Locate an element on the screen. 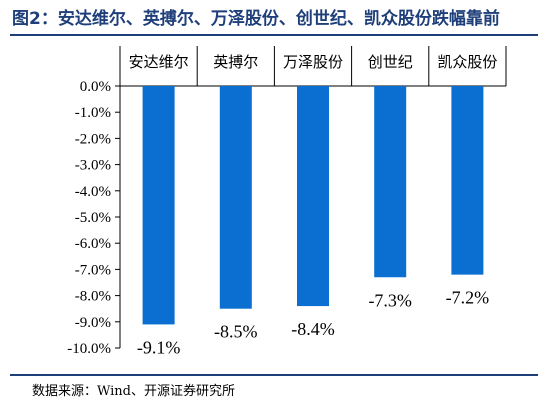 The height and width of the screenshot is (406, 546). category-label: 英搏尔 is located at coordinates (235, 62).